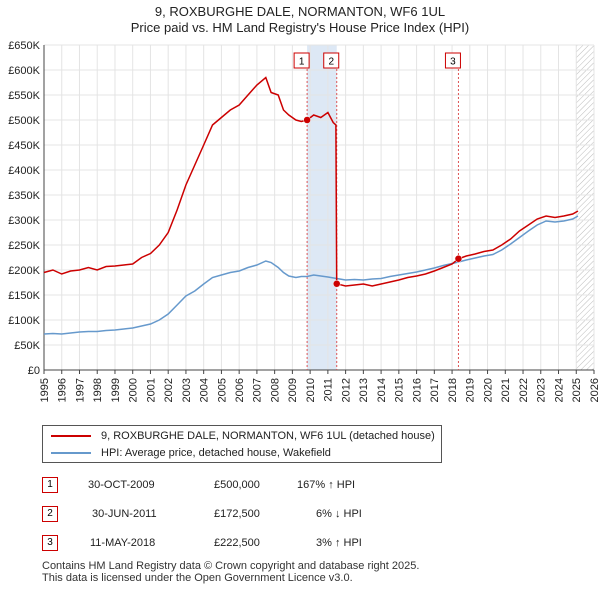  I want to click on x-tick-label: 2005, so click(222, 390).